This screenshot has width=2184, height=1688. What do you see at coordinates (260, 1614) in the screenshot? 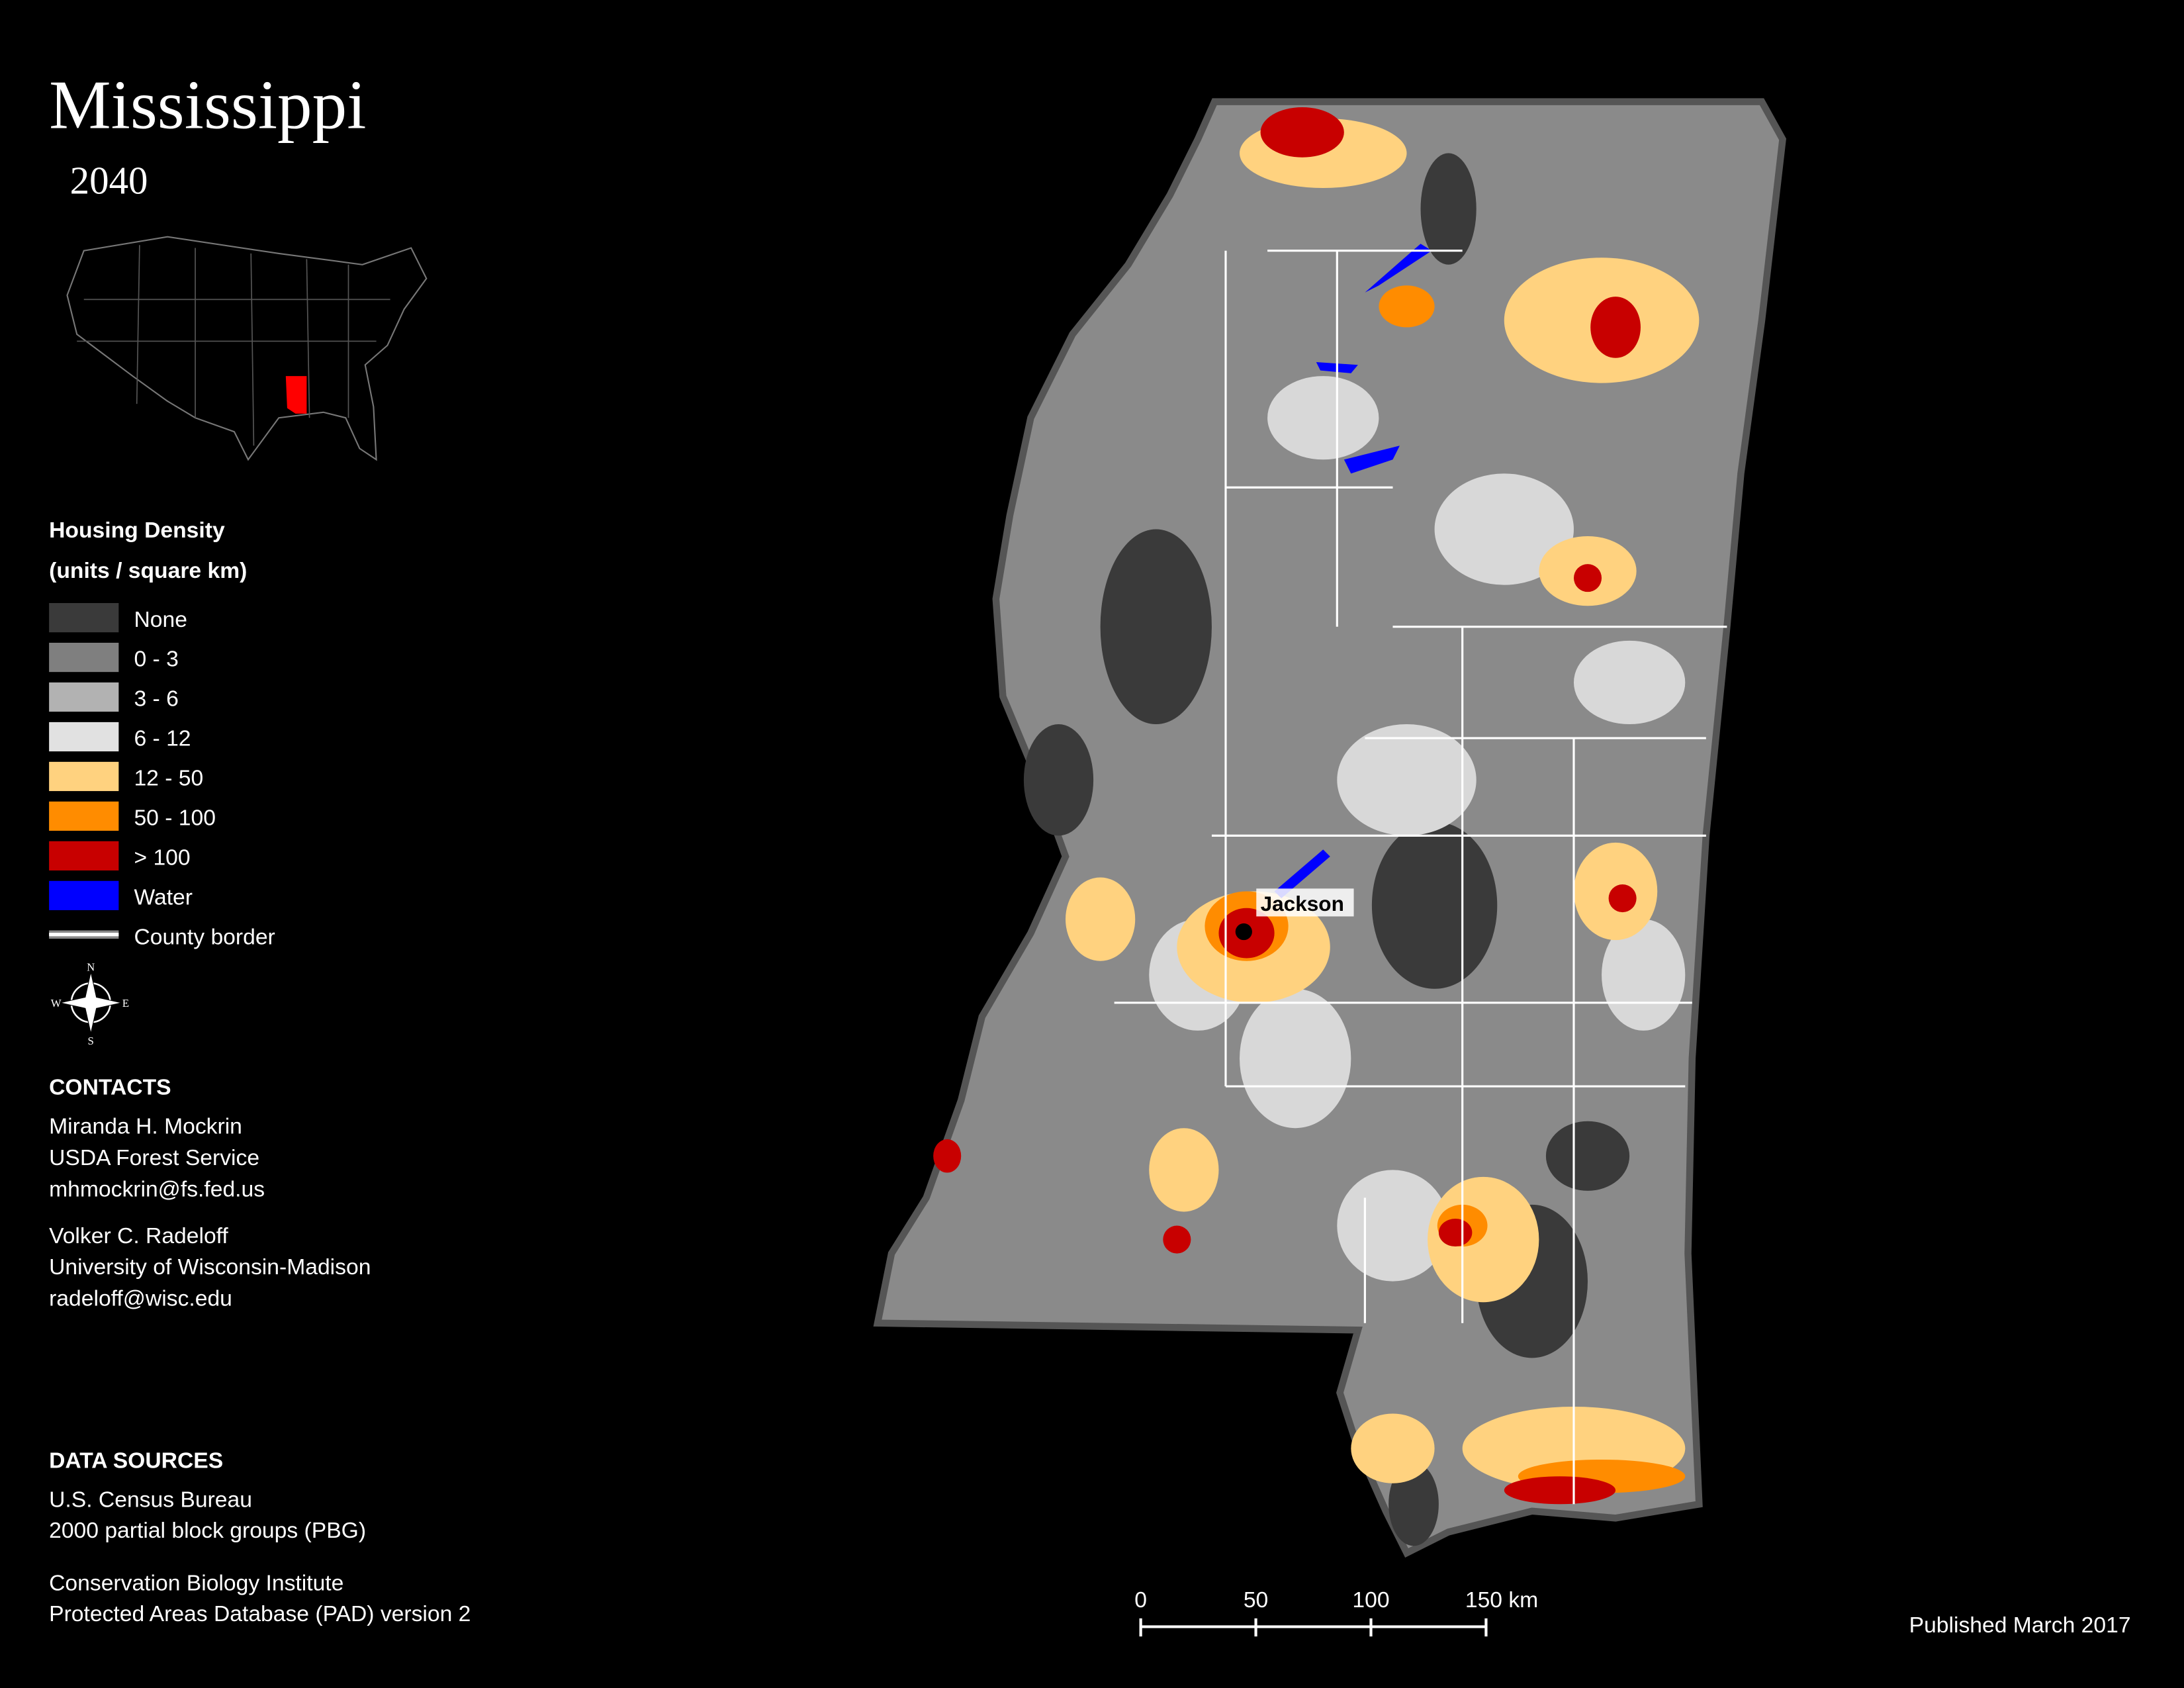
I see `source-line: Protected Areas Database (PAD) version 2` at bounding box center [260, 1614].